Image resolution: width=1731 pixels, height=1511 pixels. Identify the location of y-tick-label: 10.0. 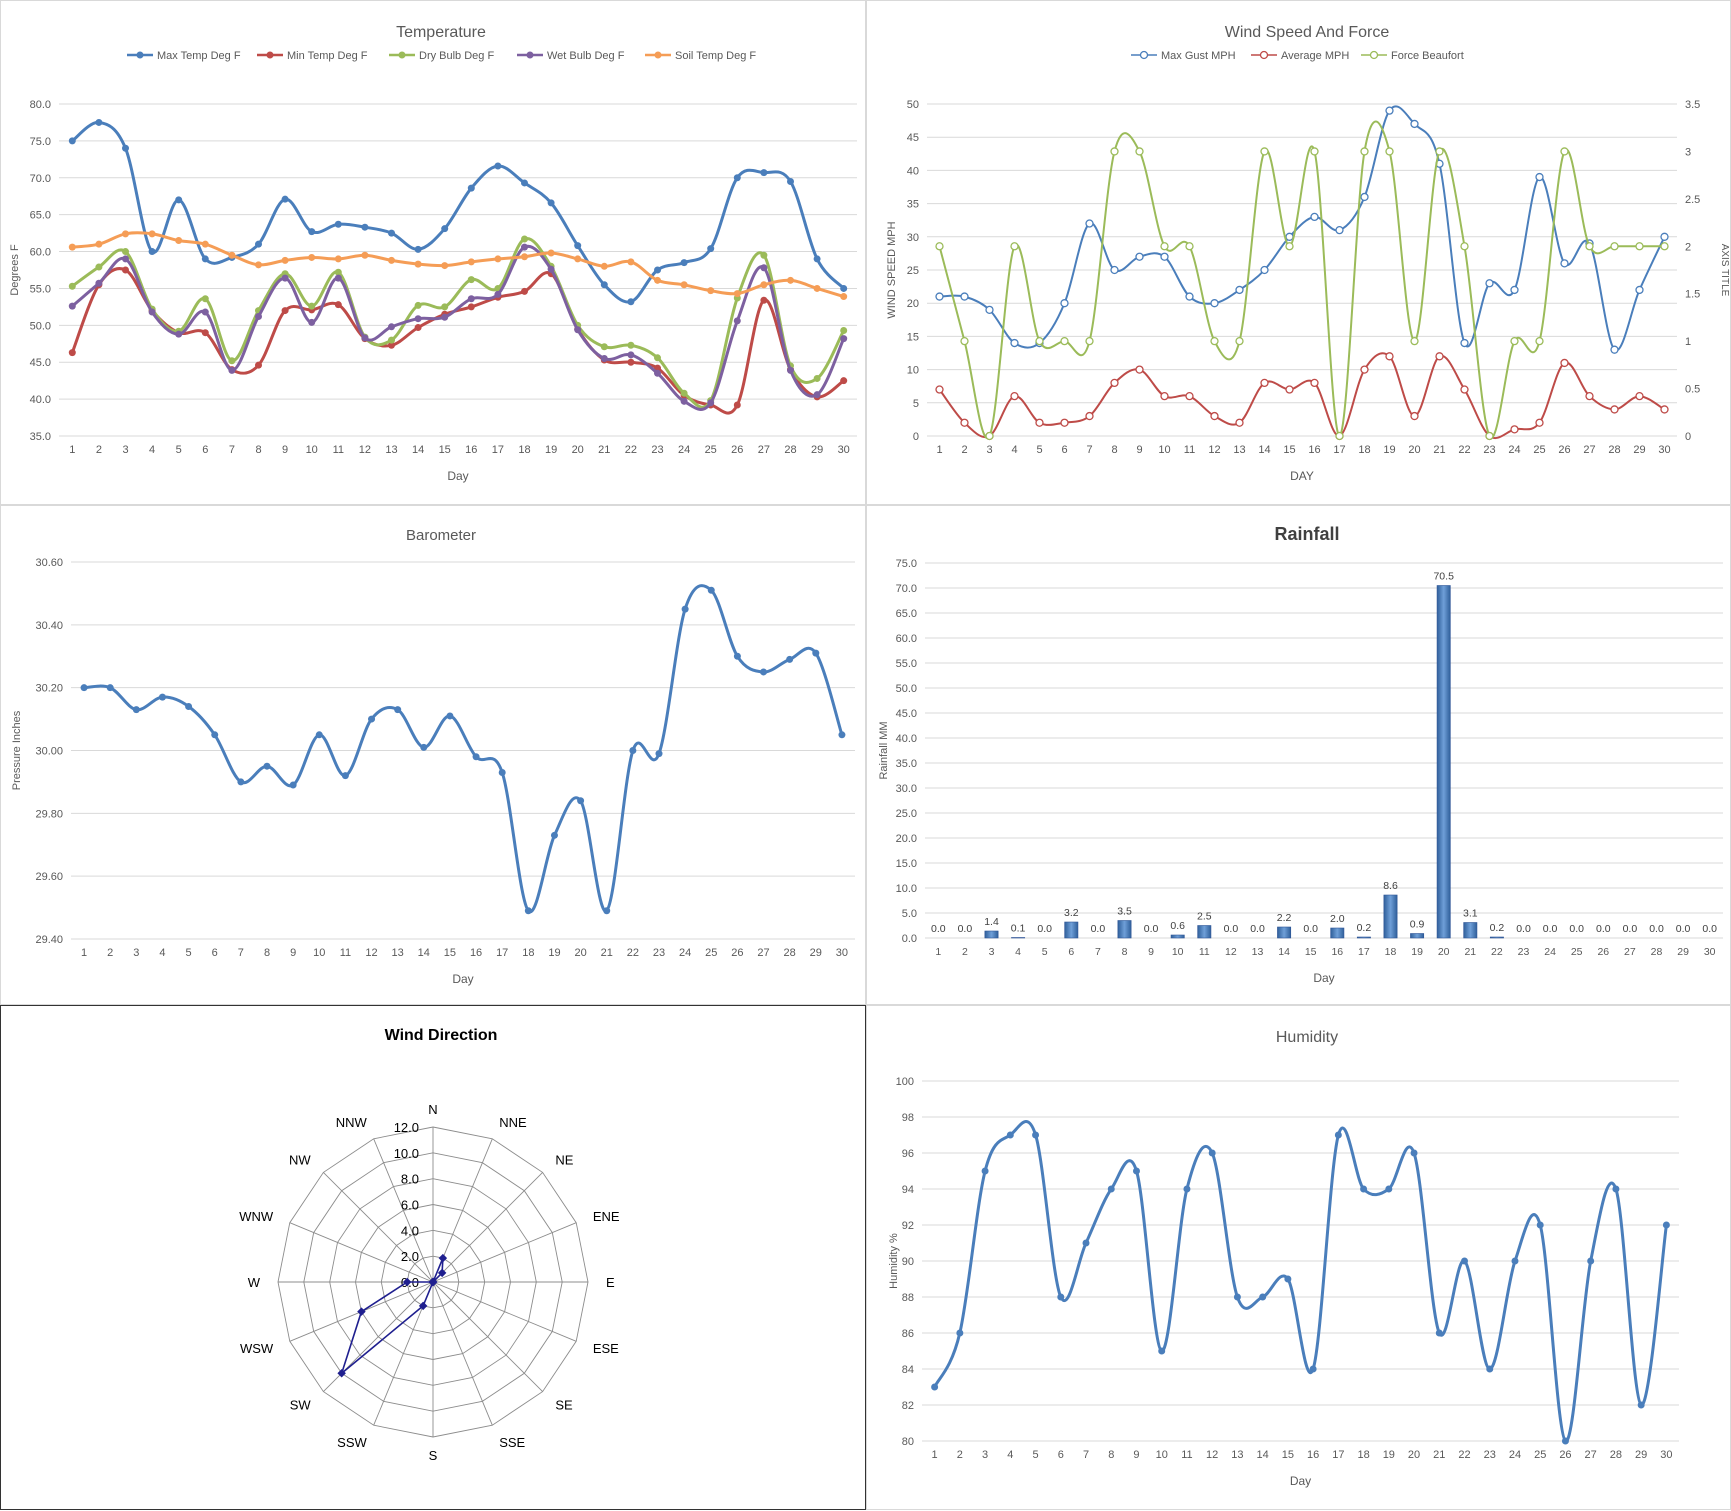
(906, 889).